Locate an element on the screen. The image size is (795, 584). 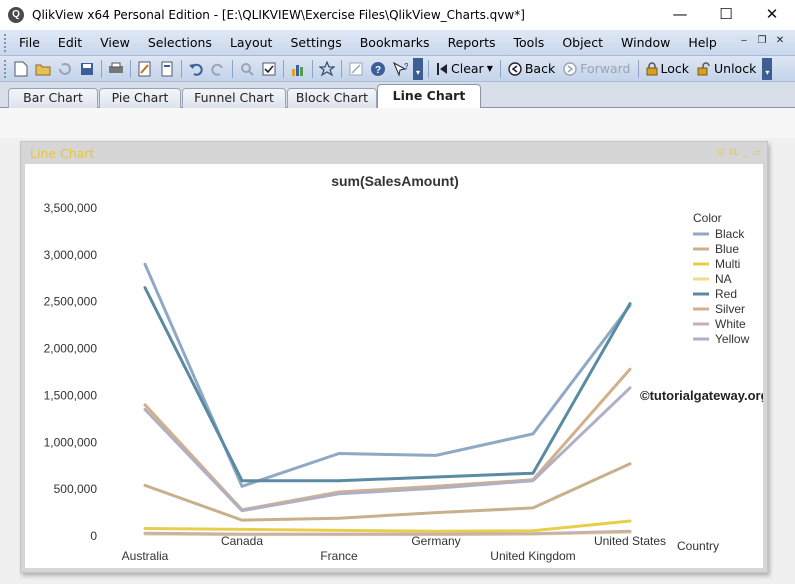
unlock-button: Unlock is located at coordinates (726, 68).